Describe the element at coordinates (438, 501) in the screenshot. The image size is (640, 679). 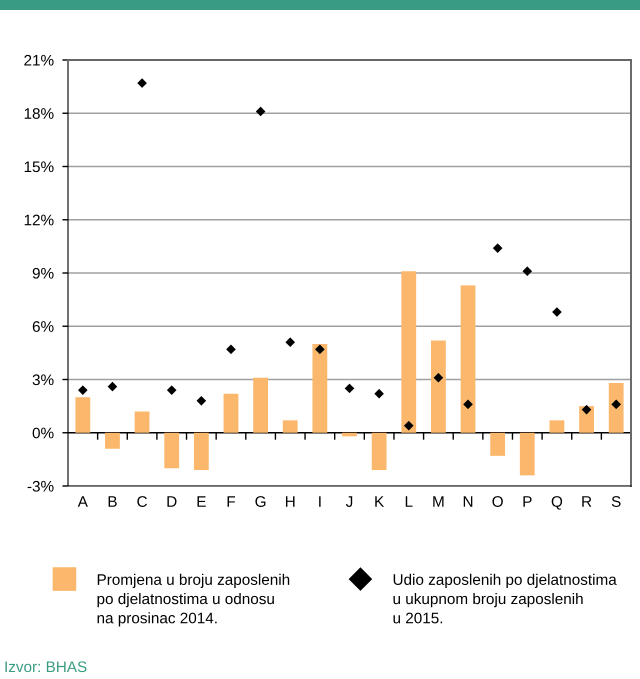
I see `x-tick-label: M` at that location.